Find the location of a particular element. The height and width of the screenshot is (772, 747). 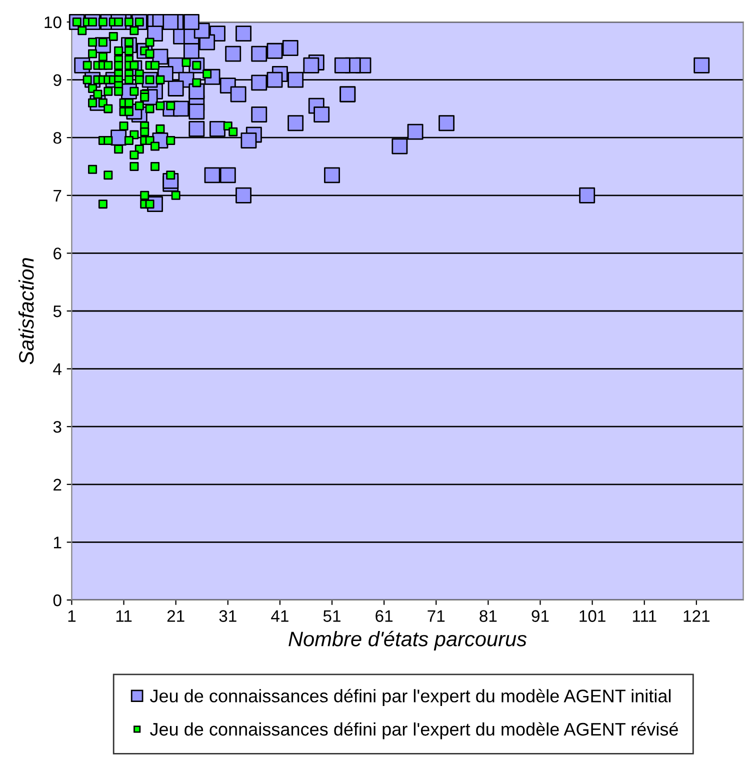

x-tick-label: 1 is located at coordinates (72, 616).